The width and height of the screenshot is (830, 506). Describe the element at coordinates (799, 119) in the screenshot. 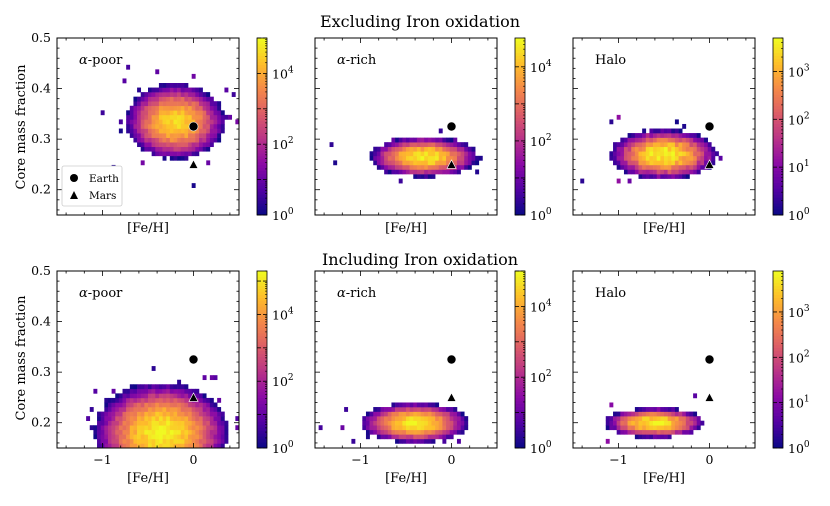

I see `colorbar-tick-label: 102` at that location.